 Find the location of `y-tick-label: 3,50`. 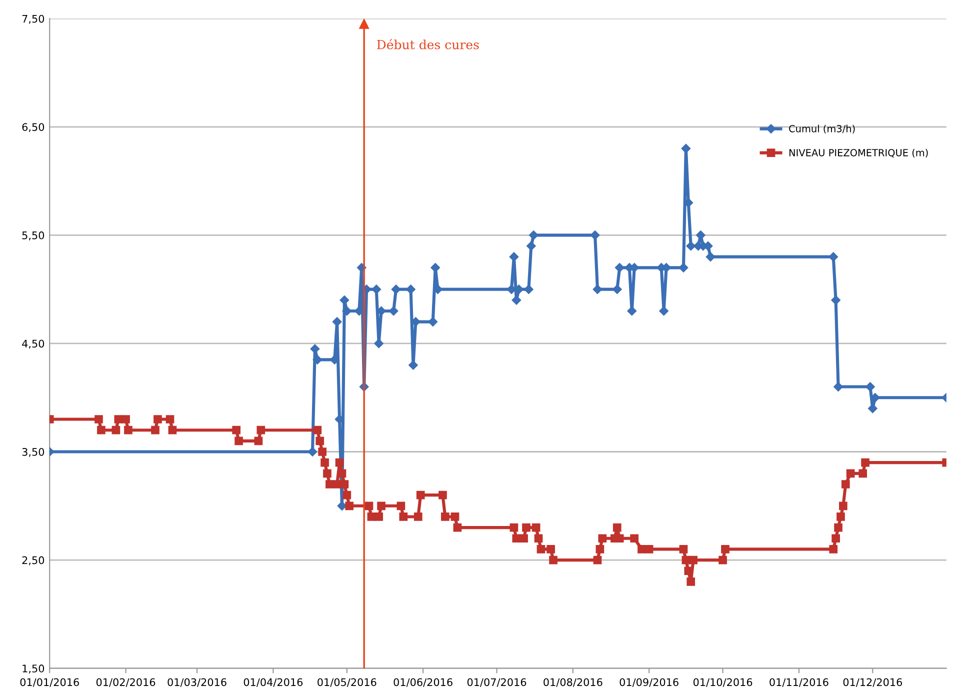

y-tick-label: 3,50 is located at coordinates (33, 452).